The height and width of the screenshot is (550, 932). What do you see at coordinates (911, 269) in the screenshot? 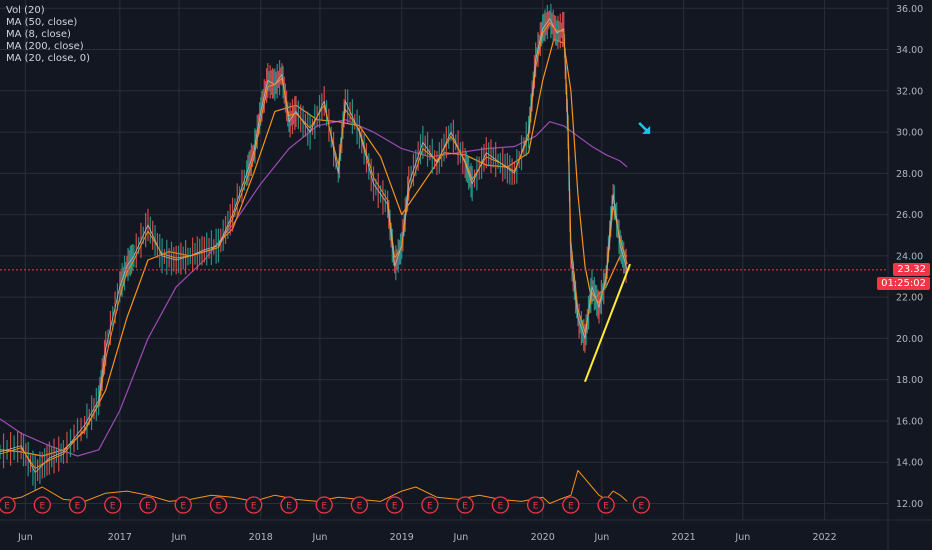
I see `current-price-badge: 23.32` at bounding box center [911, 269].